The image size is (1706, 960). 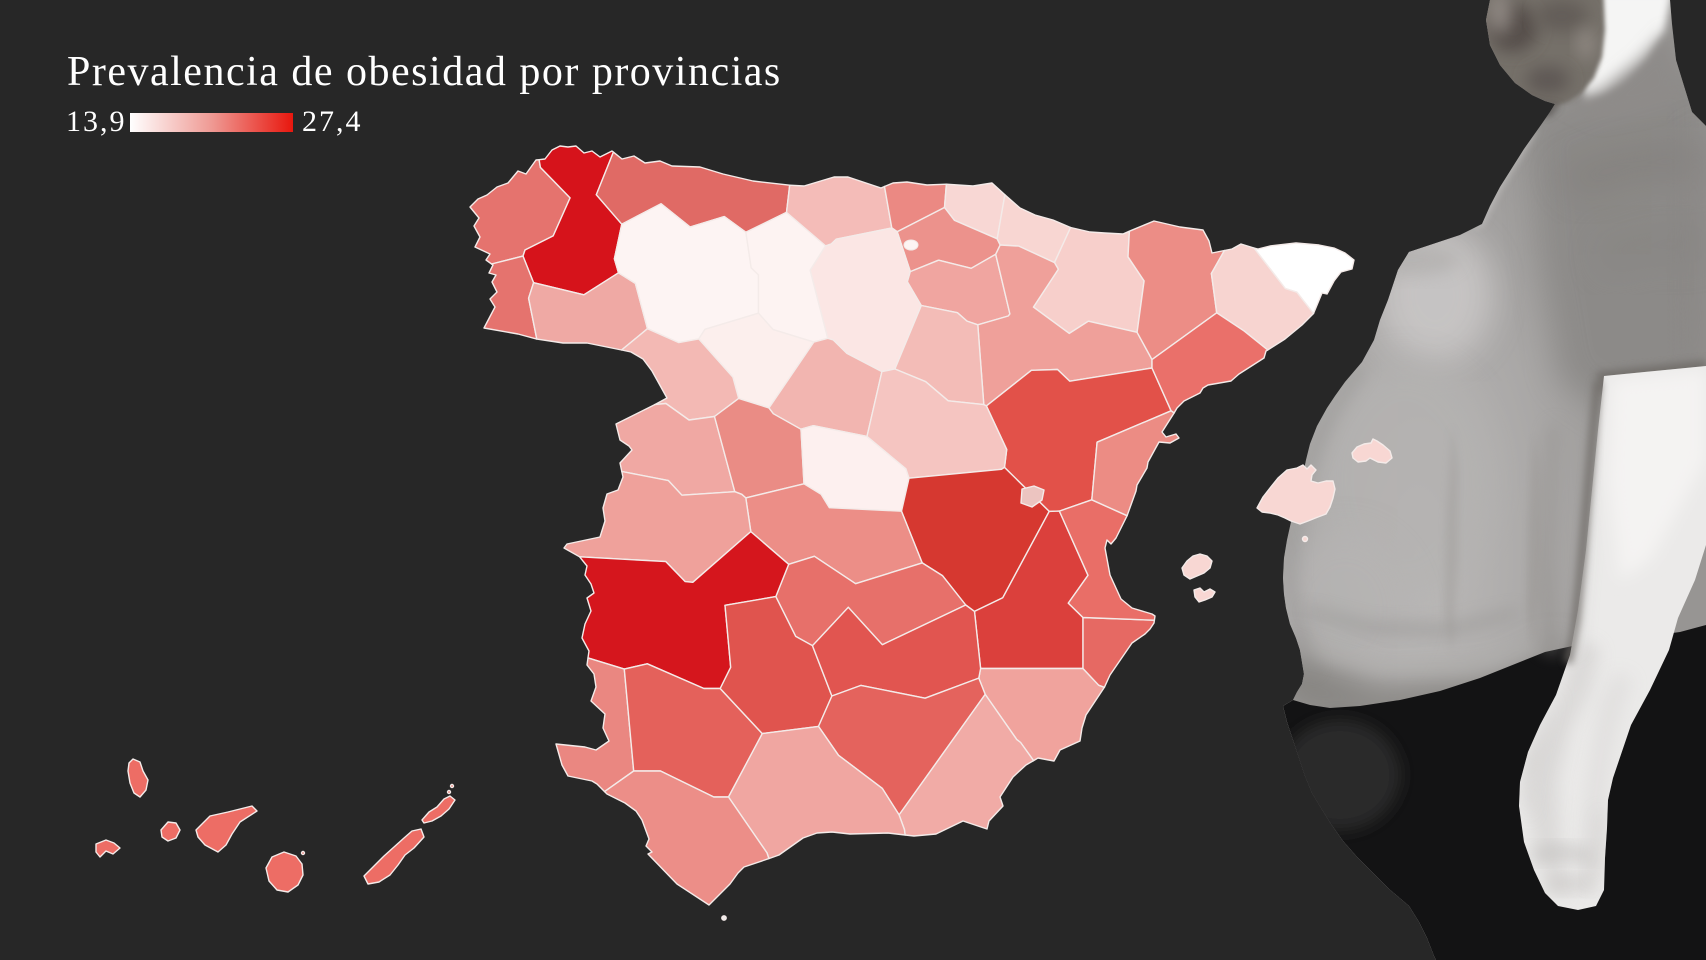 I want to click on svg-text:Prevalencia de obesidad por pr: Prevalencia de obesidad por provincias, so click(x=424, y=72).